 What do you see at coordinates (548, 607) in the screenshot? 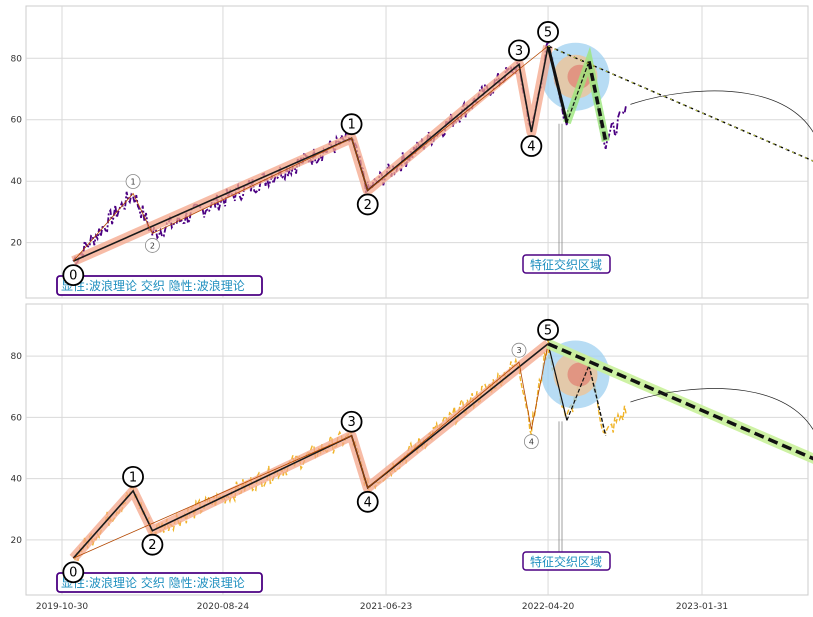
I see `x-tick-label: 2022-04-20` at bounding box center [548, 607].